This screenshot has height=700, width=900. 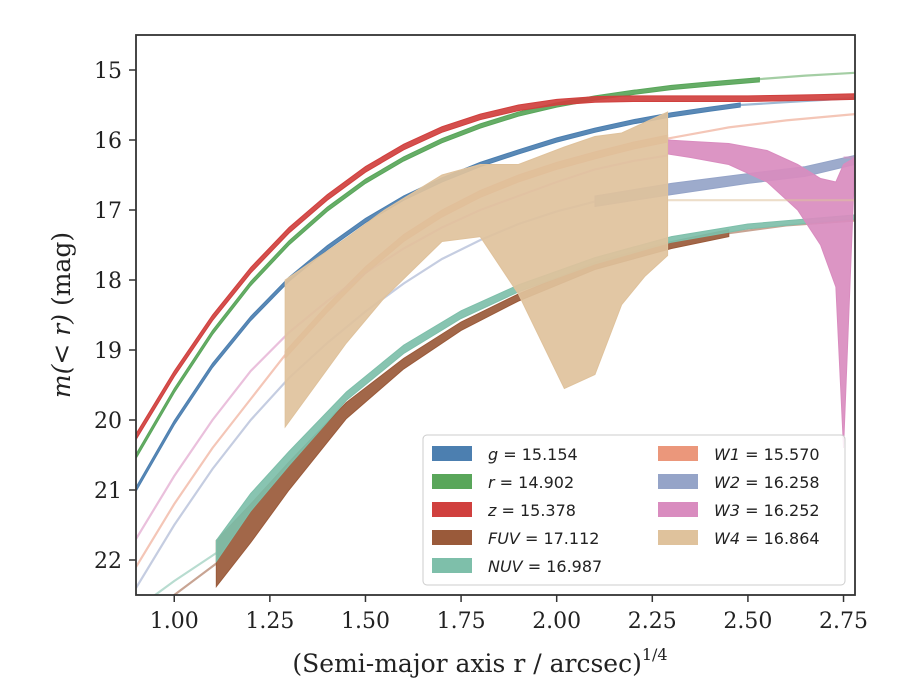 I want to click on x-tick-label: 1.50, so click(x=365, y=621).